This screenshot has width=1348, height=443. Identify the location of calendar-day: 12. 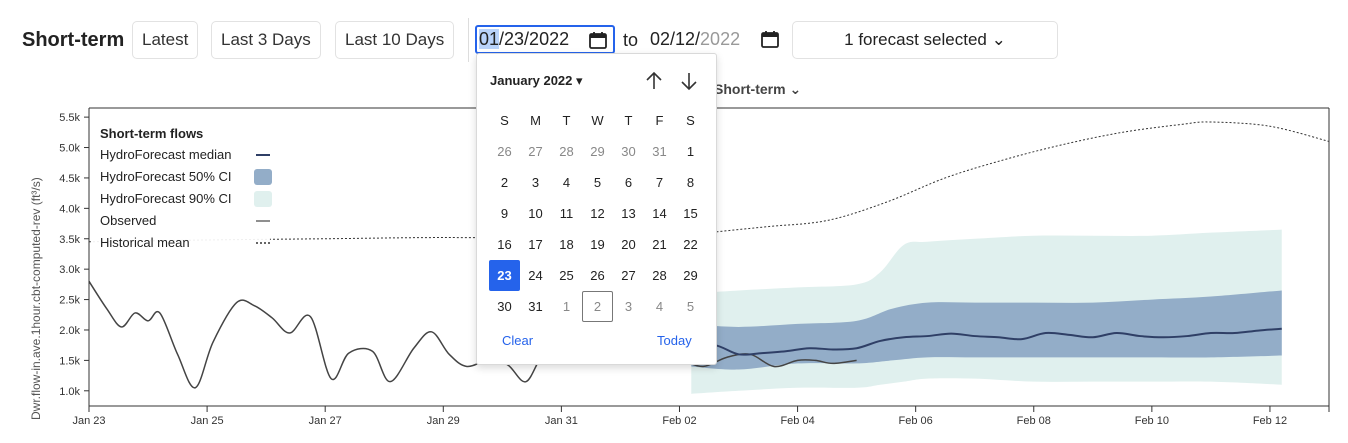
(597, 213).